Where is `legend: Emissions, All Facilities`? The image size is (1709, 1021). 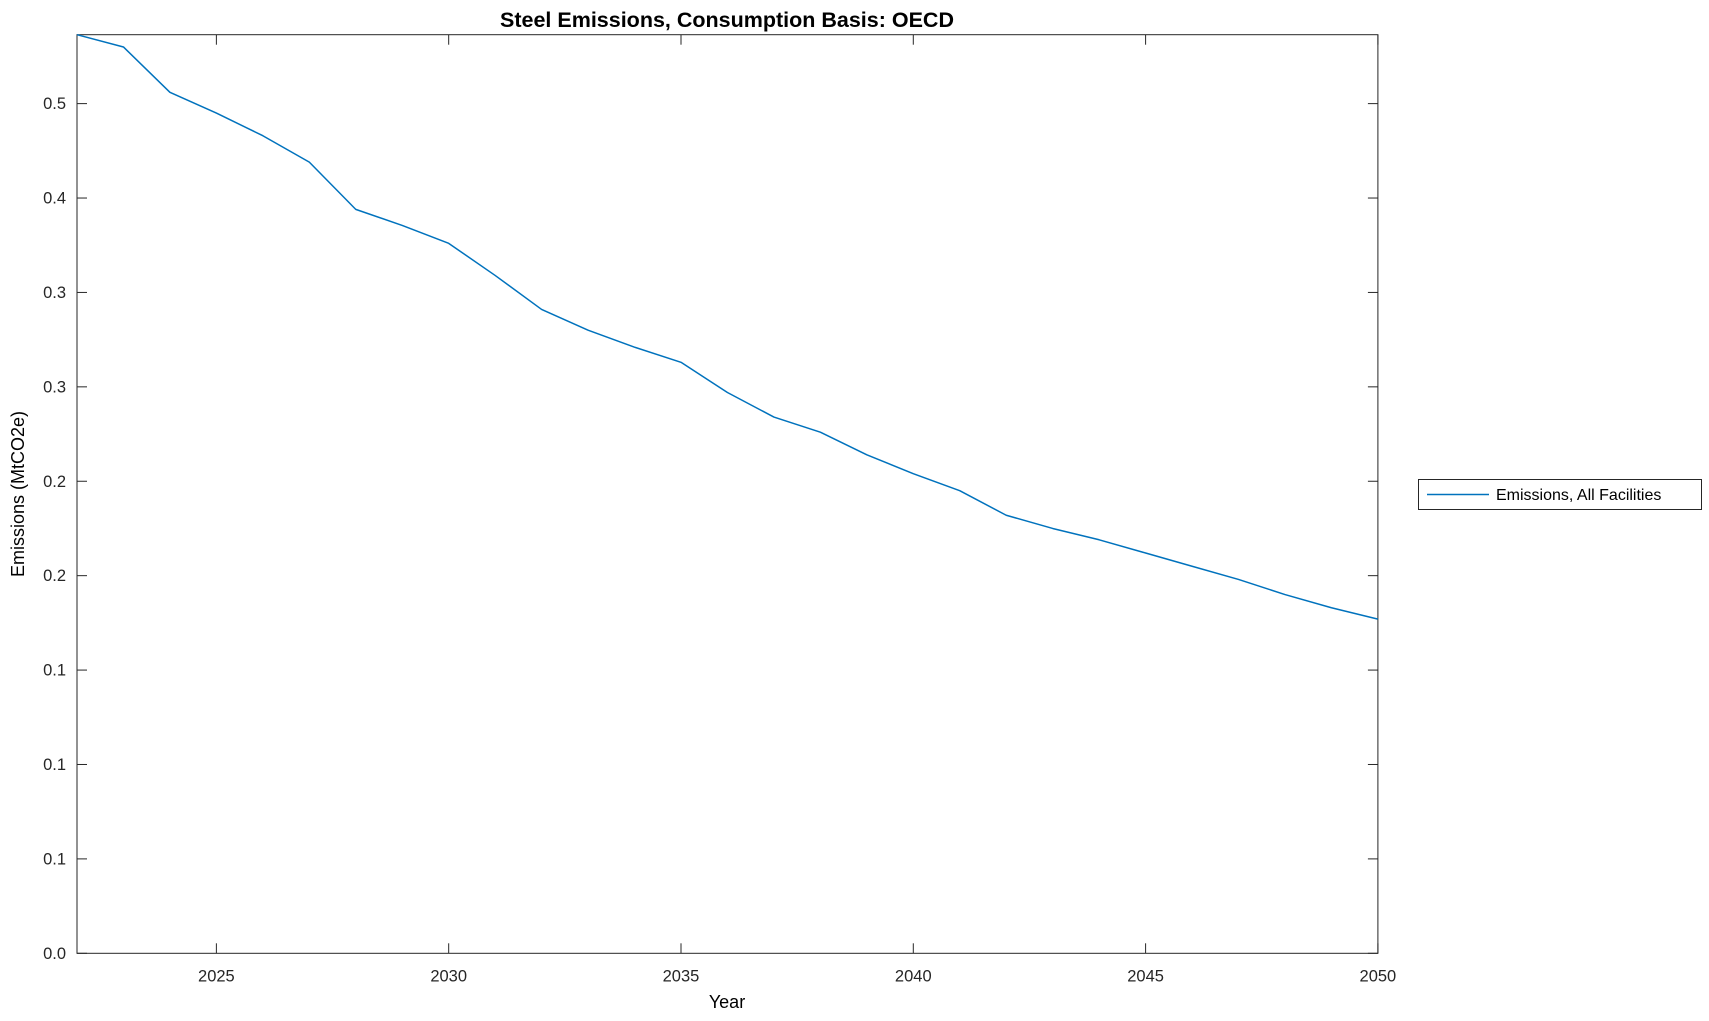 legend: Emissions, All Facilities is located at coordinates (1560, 494).